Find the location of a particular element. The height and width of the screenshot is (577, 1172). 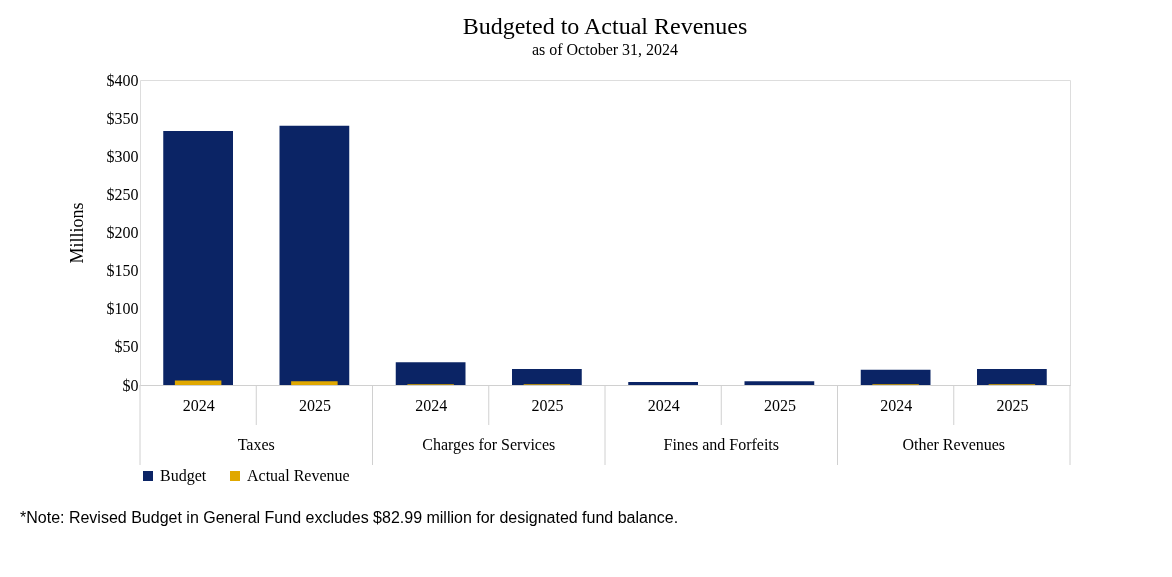

legend-label: Budget is located at coordinates (183, 476).